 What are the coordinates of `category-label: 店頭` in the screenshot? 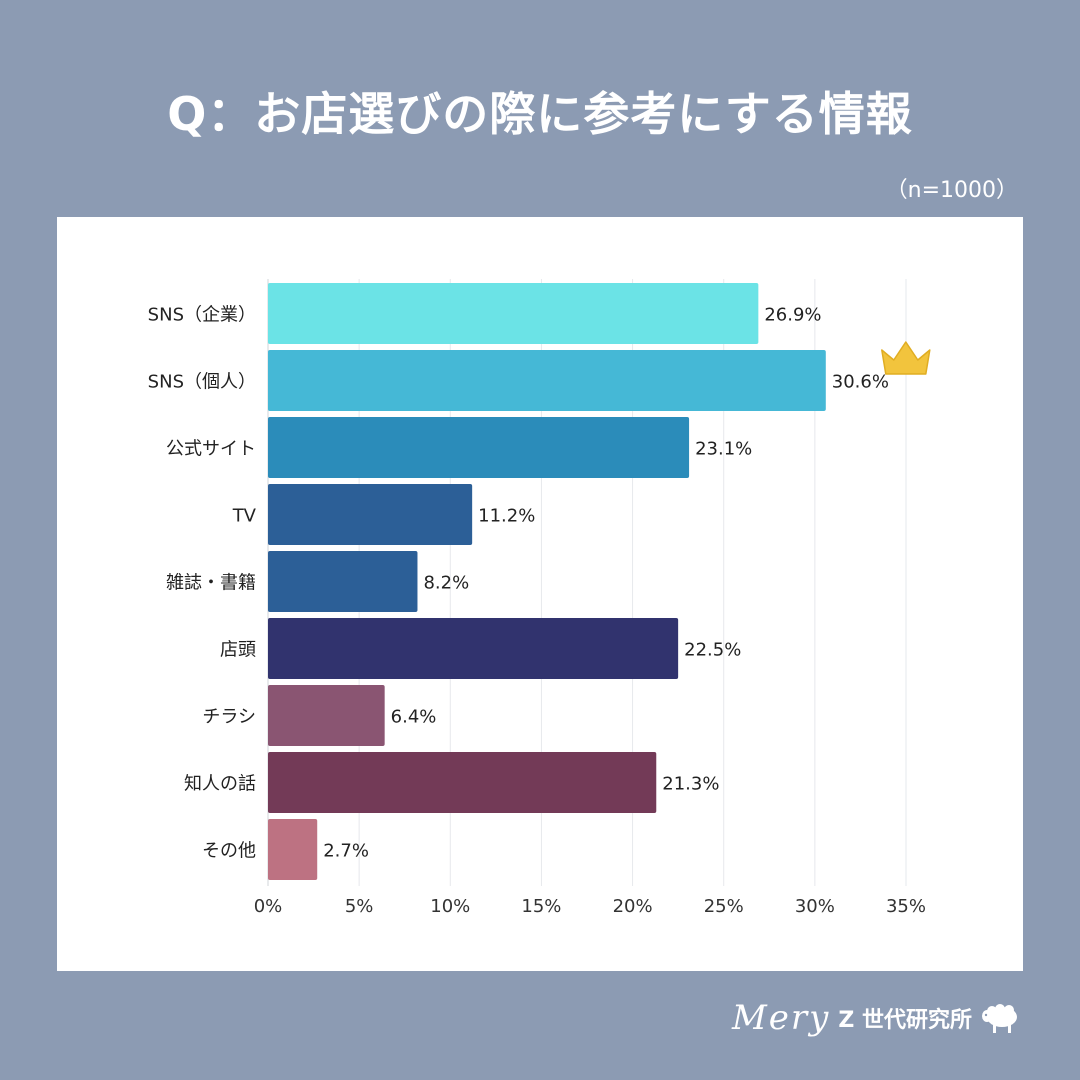 It's located at (238, 650).